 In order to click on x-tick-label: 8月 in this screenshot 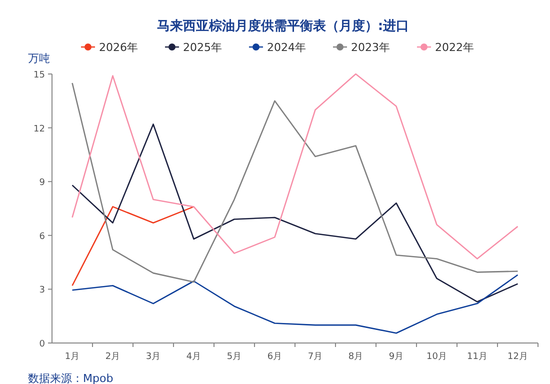, I will do `click(356, 357)`.